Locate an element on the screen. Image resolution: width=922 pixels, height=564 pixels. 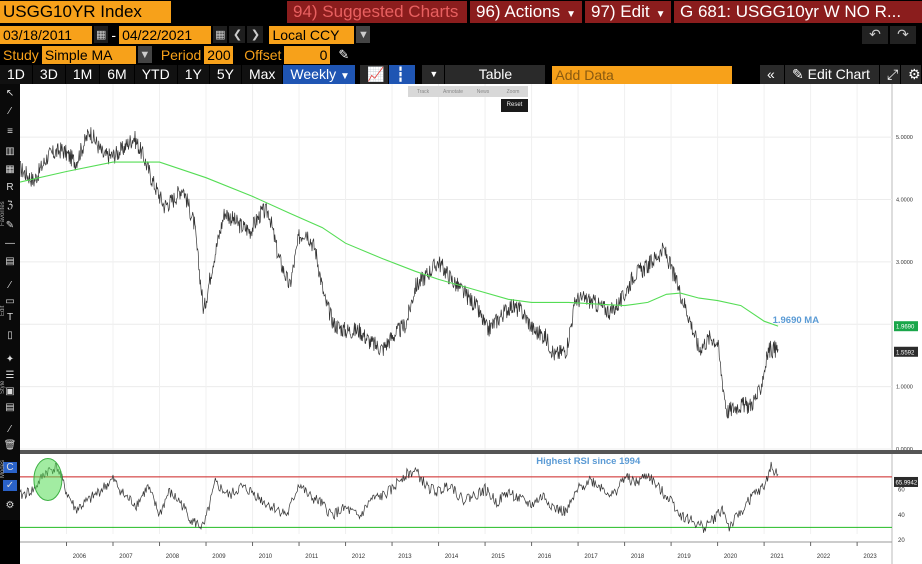
tab-suggested-charts: 94) Suggested Charts is located at coordinates (377, 12).